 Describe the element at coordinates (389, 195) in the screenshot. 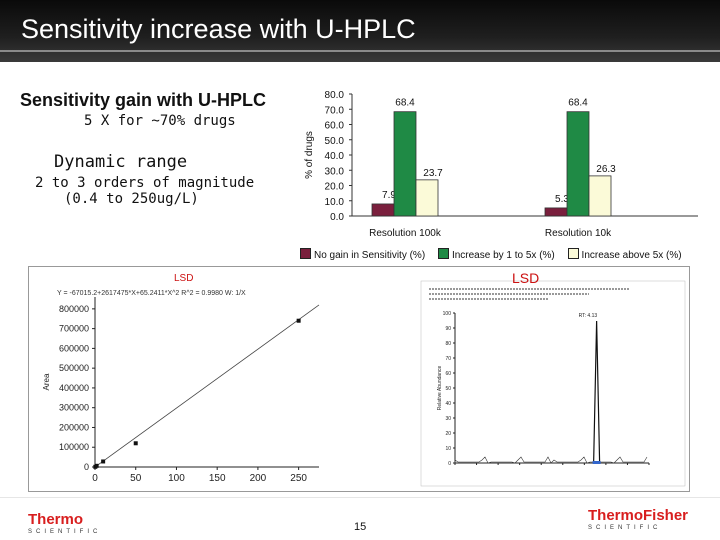

I see `data-label: 7.9` at that location.